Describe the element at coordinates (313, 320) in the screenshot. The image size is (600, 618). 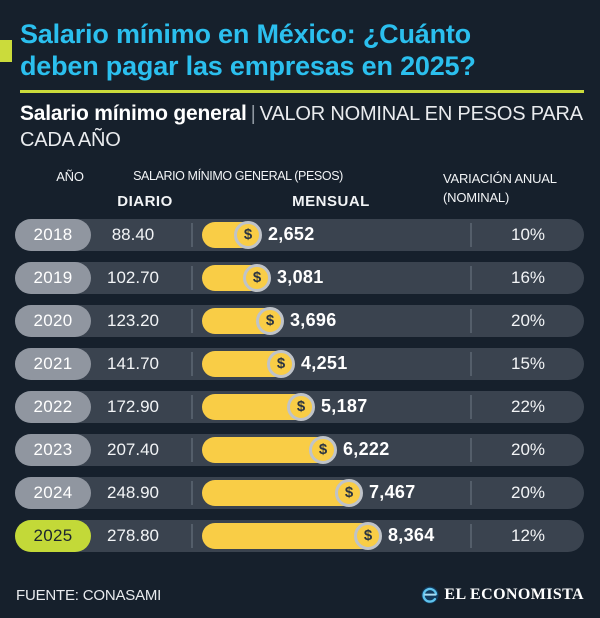
I see `monthly-wage-value: 3,696` at that location.